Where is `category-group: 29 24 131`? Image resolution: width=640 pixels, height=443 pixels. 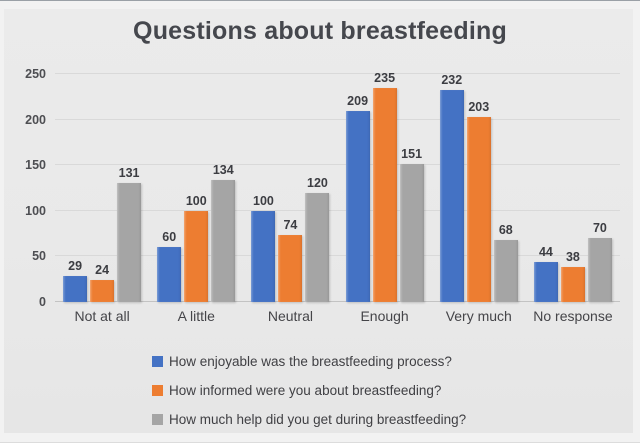 category-group: 29 24 131 is located at coordinates (102, 188).